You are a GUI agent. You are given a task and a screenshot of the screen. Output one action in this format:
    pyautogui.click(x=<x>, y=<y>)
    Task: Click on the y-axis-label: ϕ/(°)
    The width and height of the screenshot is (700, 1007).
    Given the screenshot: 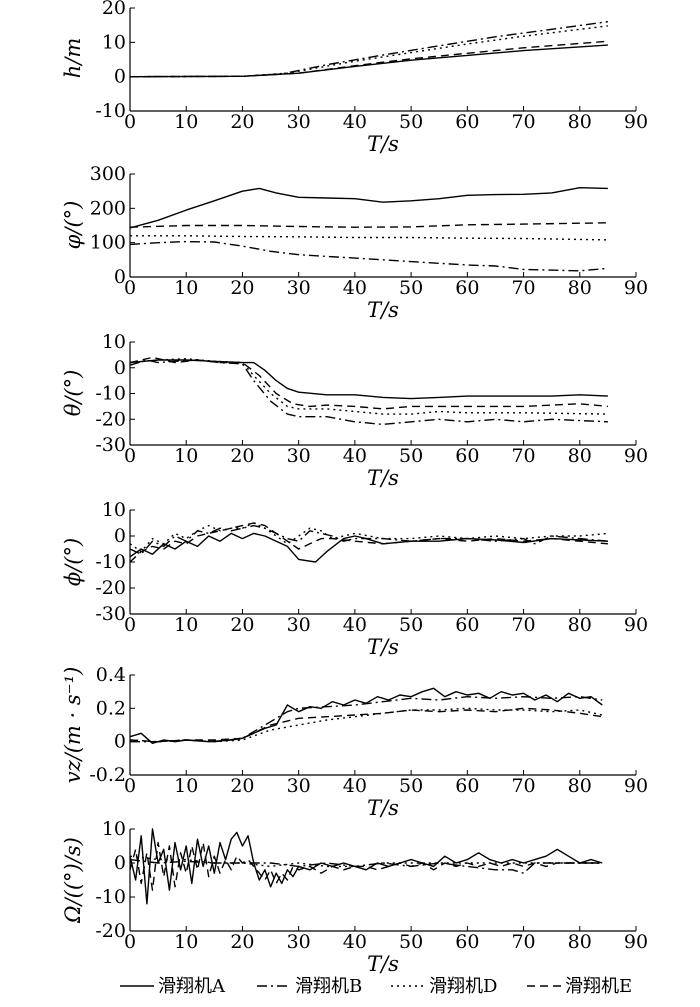 What is the action you would take?
    pyautogui.click(x=73, y=562)
    